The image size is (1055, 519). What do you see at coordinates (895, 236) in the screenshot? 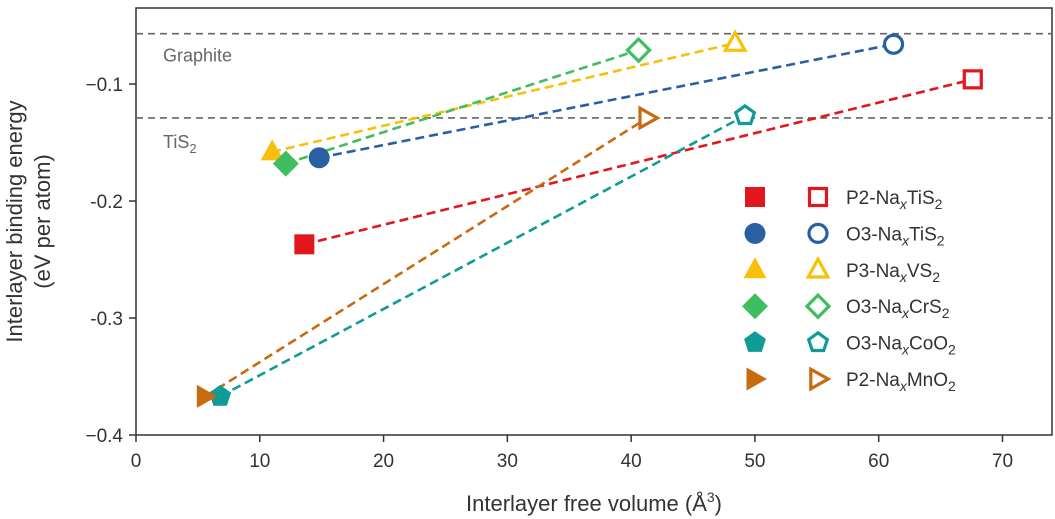
I see `legend-label: O3-NaxTiS2` at bounding box center [895, 236].